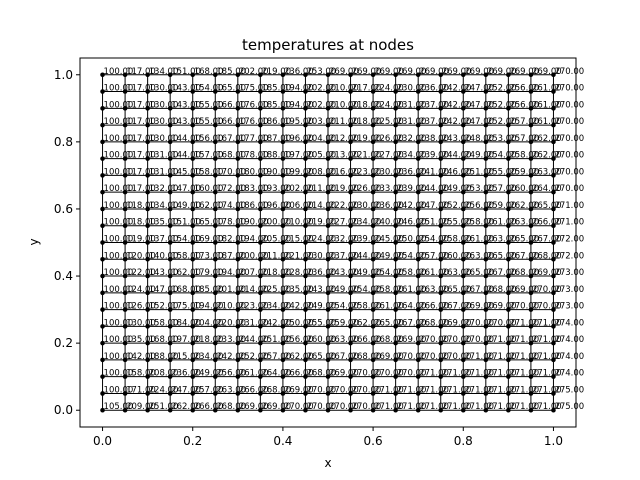  Describe the element at coordinates (231, 122) in the screenshot. I see `node-temperature-label: 166.00` at that location.